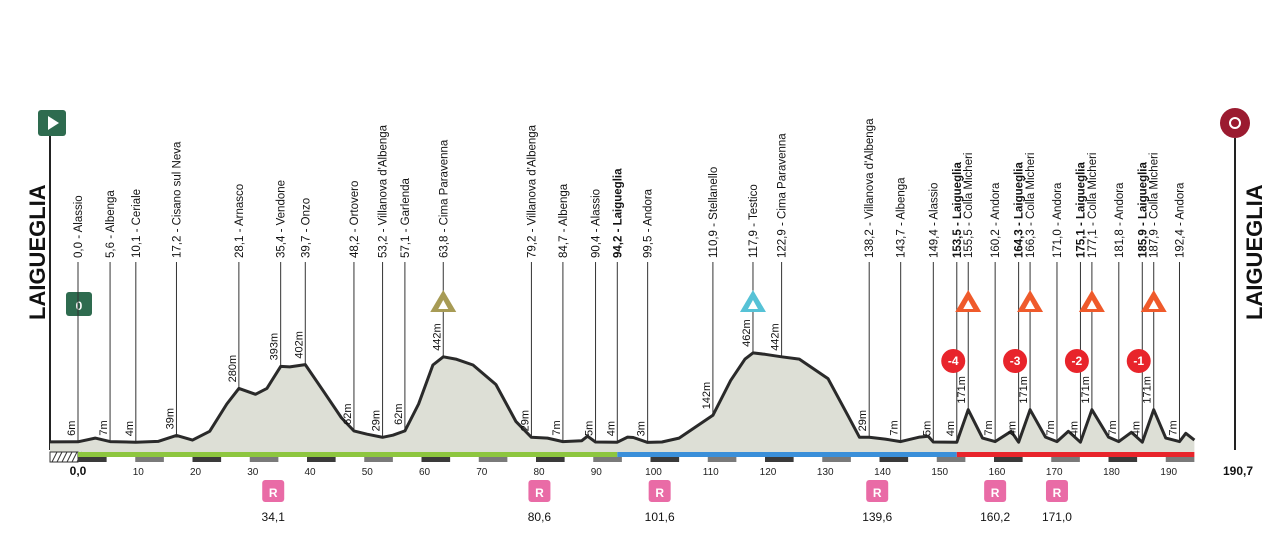  What do you see at coordinates (170, 418) in the screenshot?
I see `elevation-label: 39m` at bounding box center [170, 418].